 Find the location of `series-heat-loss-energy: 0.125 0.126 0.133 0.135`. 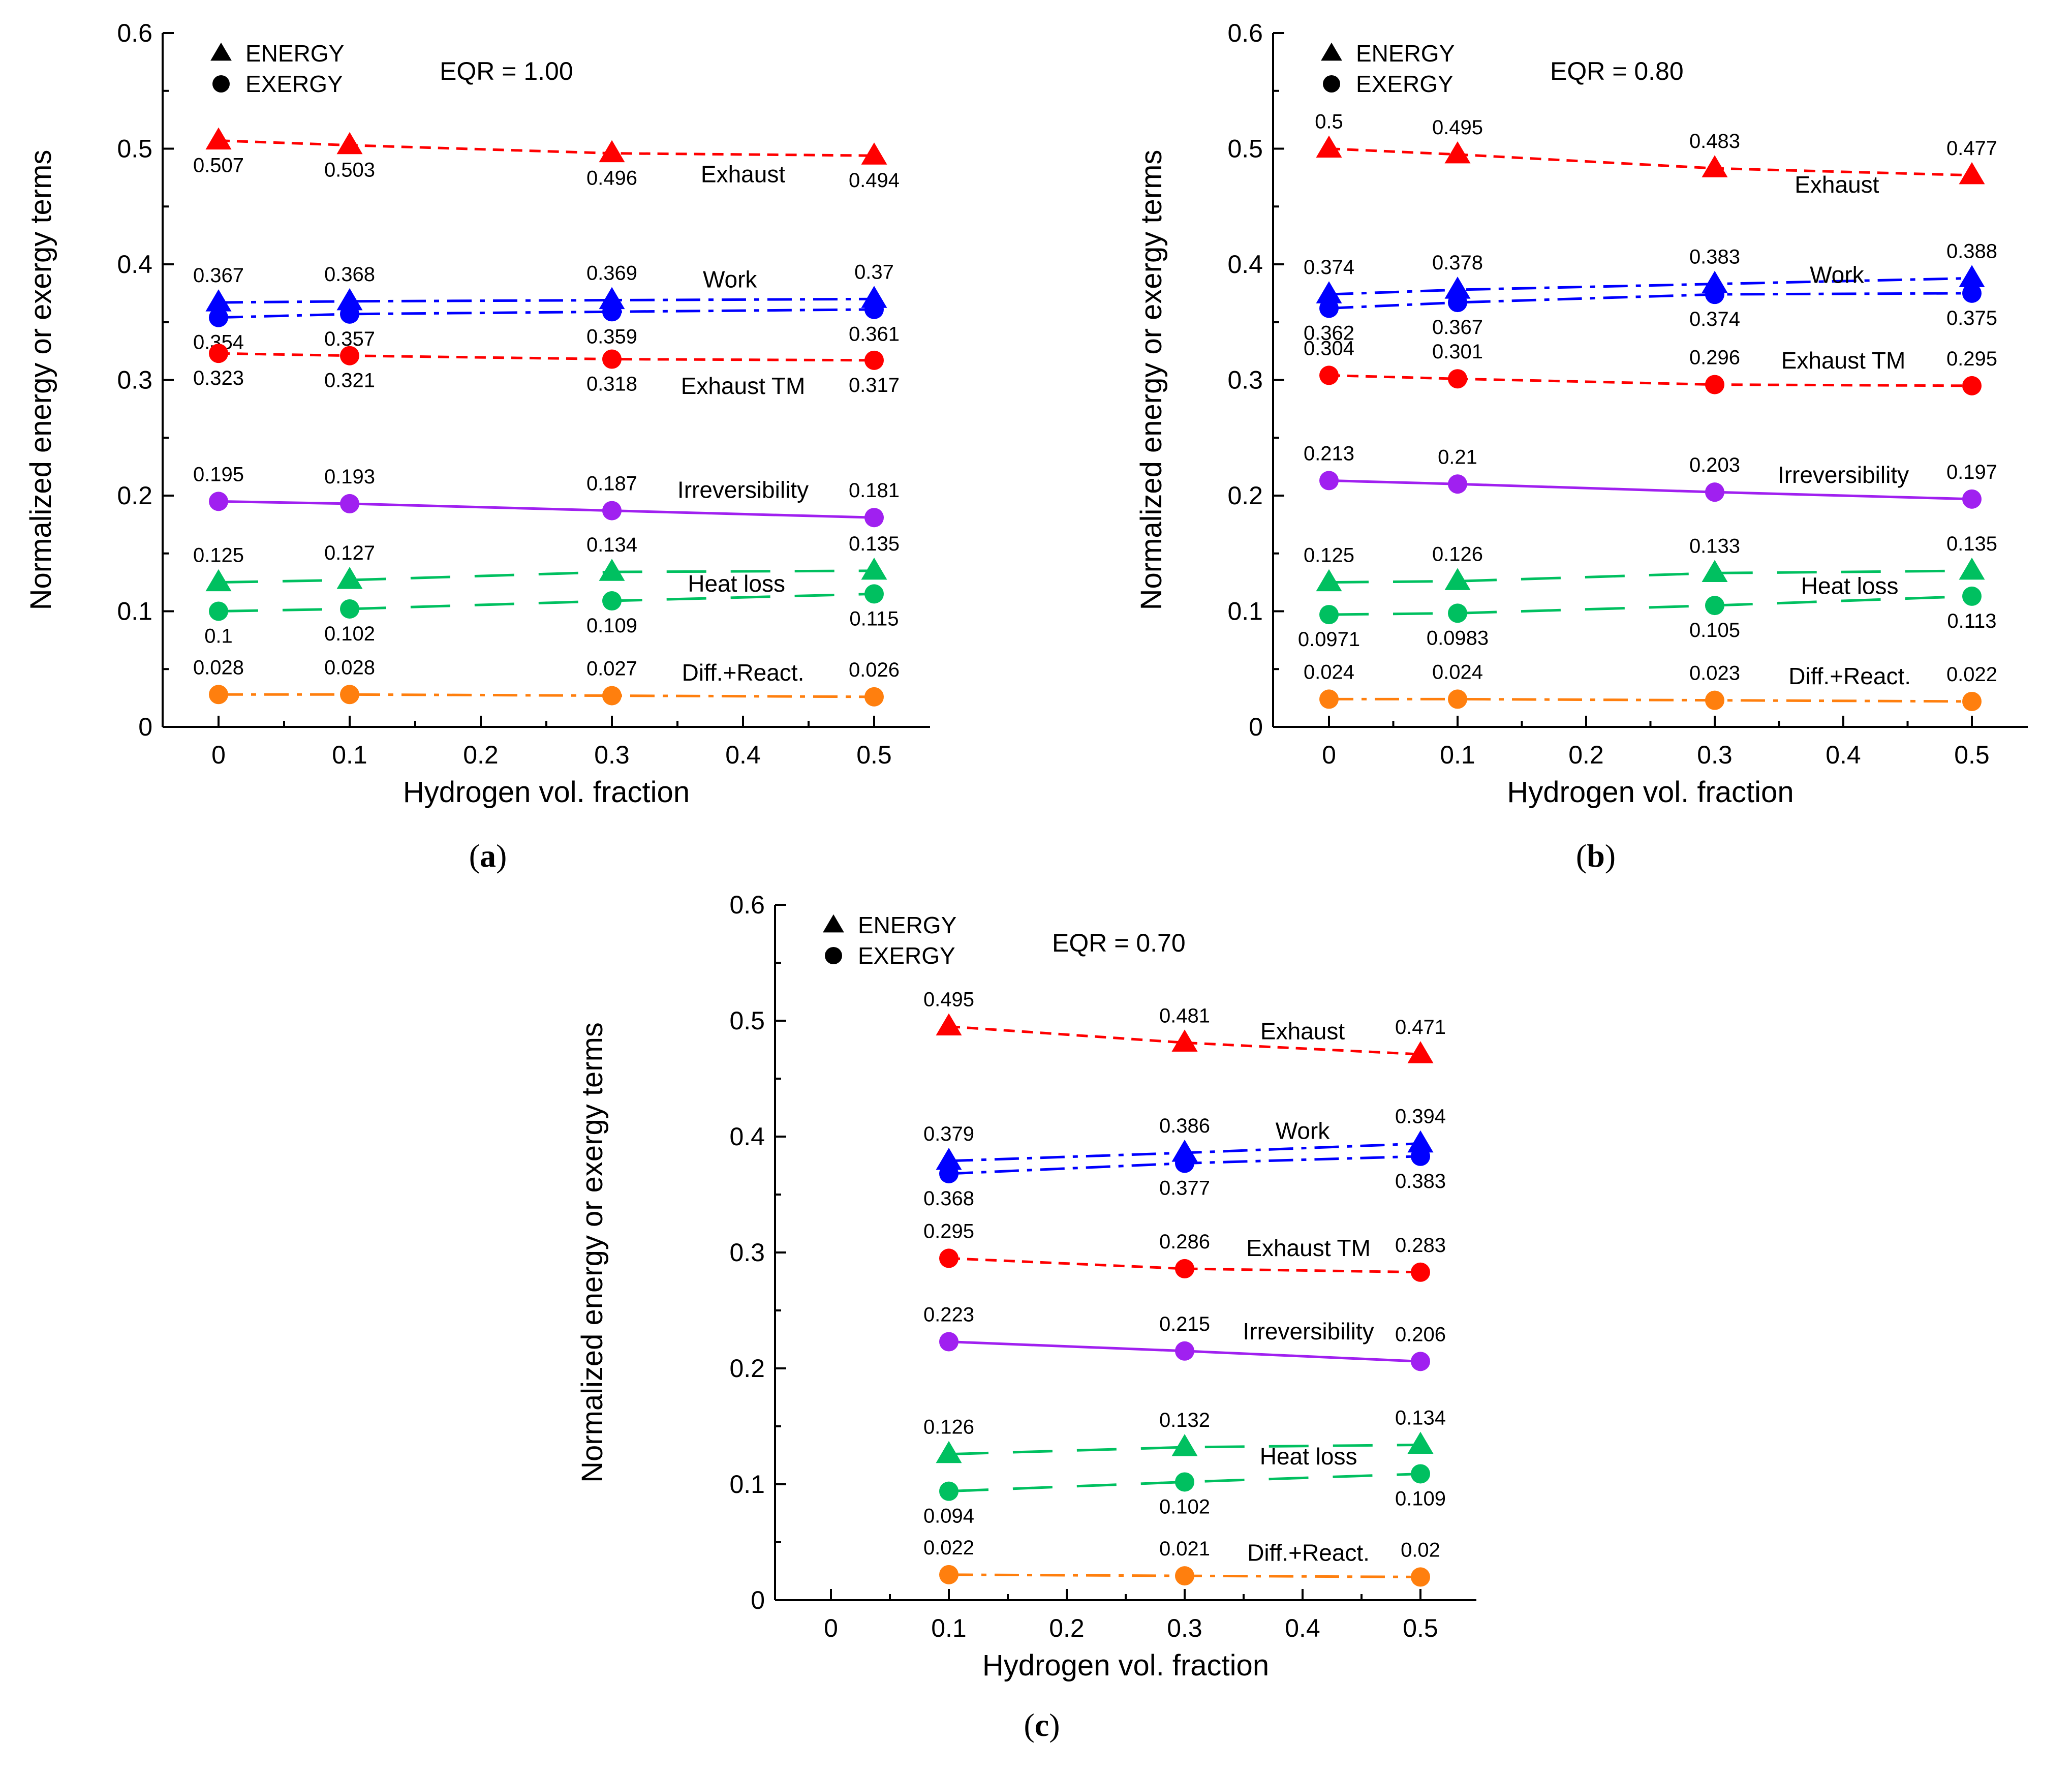

series-heat-loss-energy: 0.125 0.126 0.133 0.135 is located at coordinates (1650, 563).